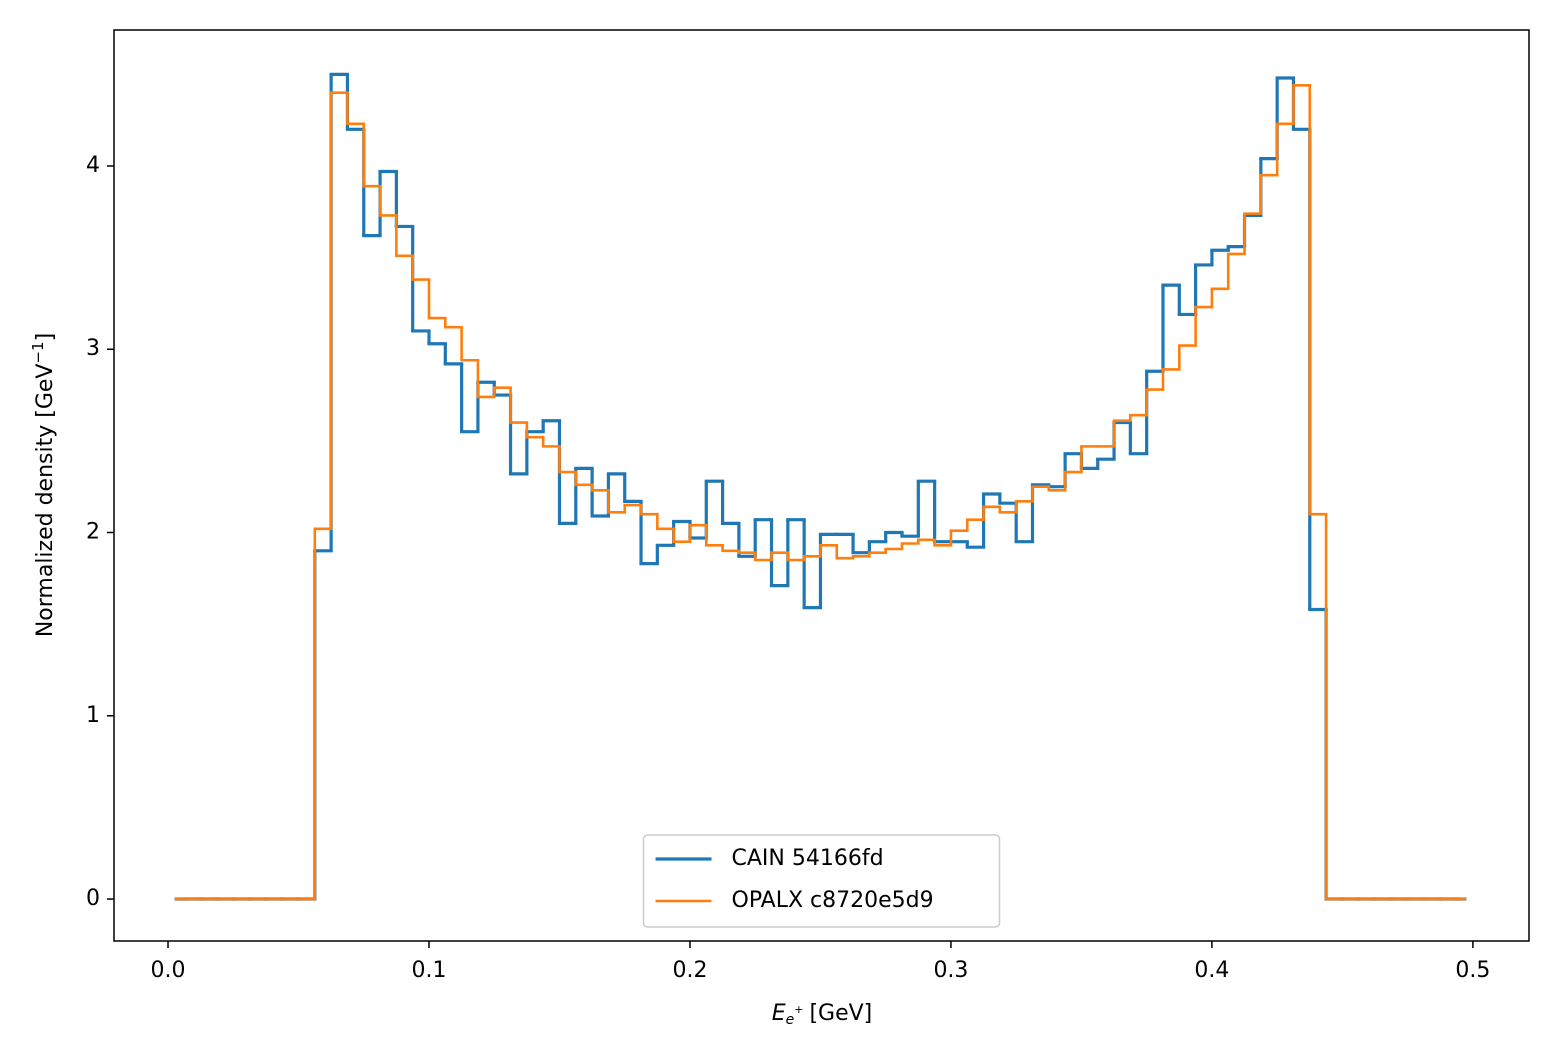 The height and width of the screenshot is (1060, 1560). Describe the element at coordinates (45, 337) in the screenshot. I see `y-label-close: ]` at that location.